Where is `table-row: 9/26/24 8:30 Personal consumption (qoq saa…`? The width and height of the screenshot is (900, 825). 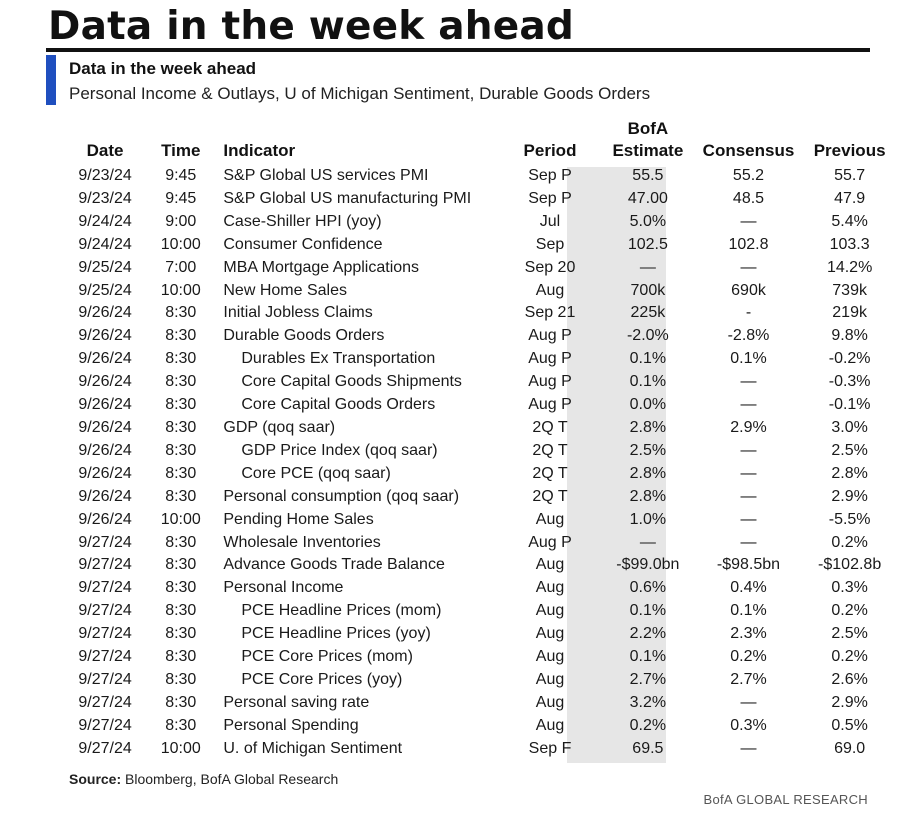
table-row: 9/26/24 8:30 Personal consumption (qoq saa… is located at coordinates (479, 497).